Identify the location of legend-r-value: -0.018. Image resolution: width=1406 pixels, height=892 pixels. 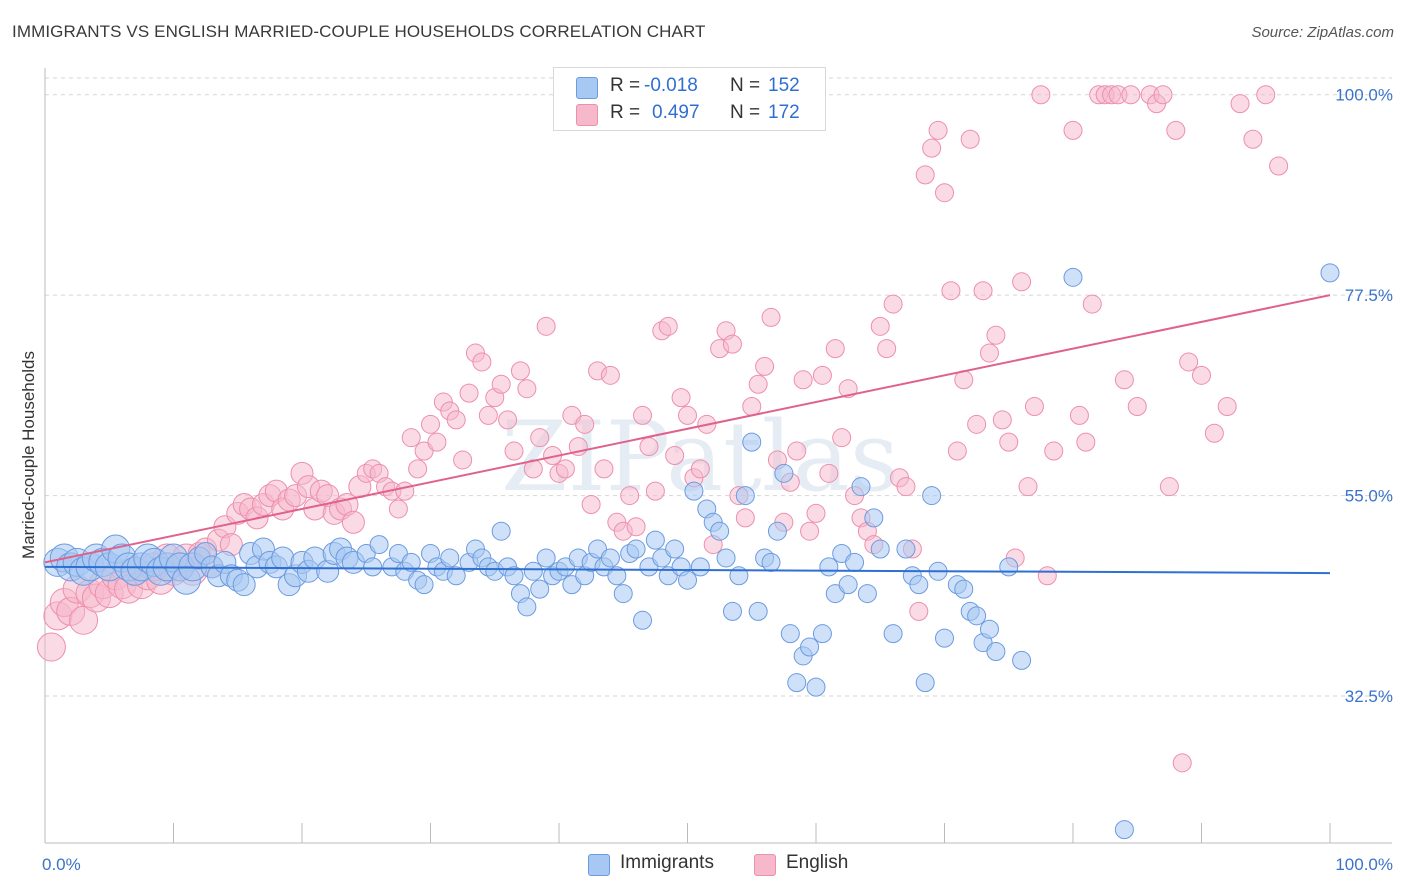
(671, 85).